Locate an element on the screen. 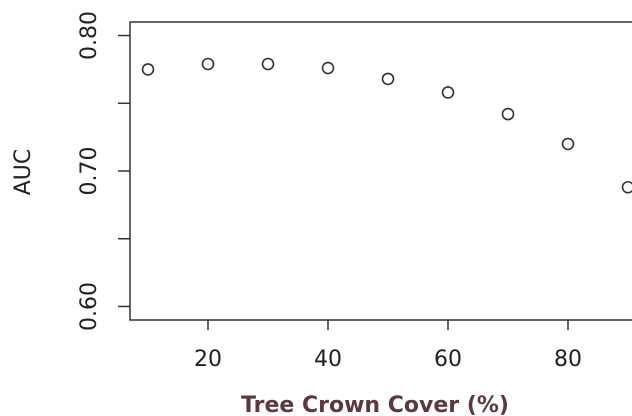 This screenshot has height=416, width=632. x-tick-label: 40 is located at coordinates (328, 359).